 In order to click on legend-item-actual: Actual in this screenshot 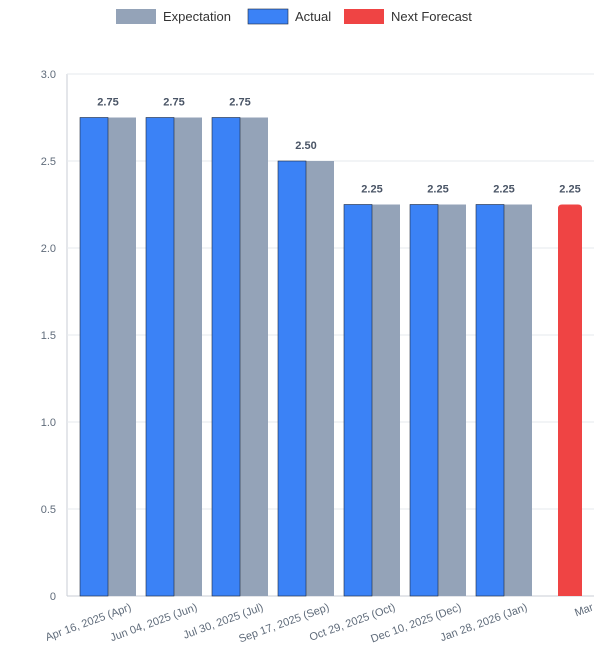, I will do `click(289, 16)`.